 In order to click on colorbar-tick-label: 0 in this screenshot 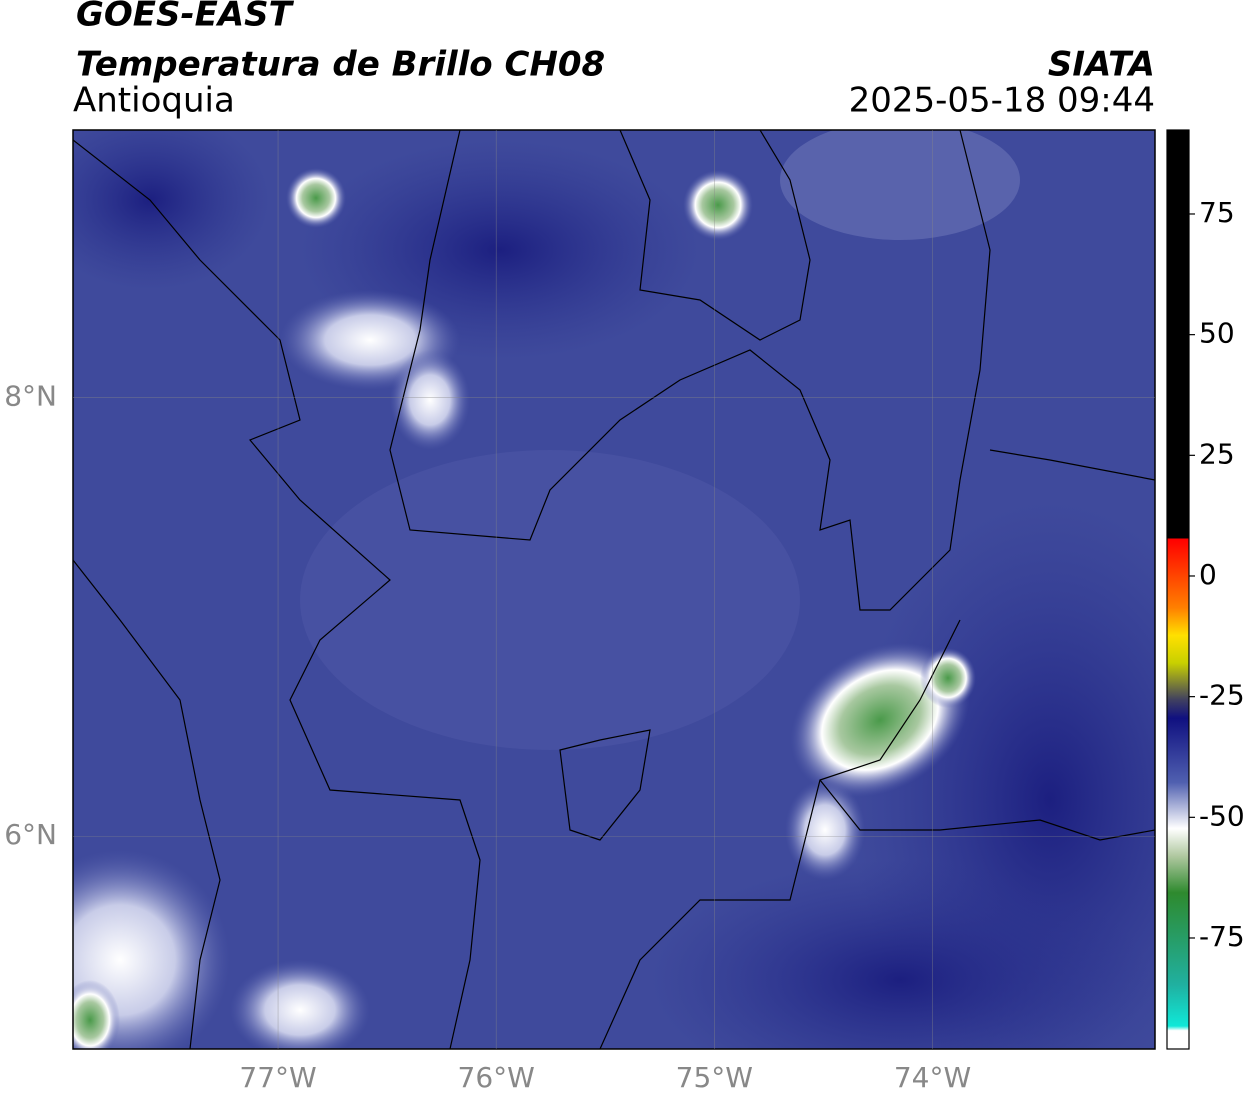, I will do `click(1208, 574)`.